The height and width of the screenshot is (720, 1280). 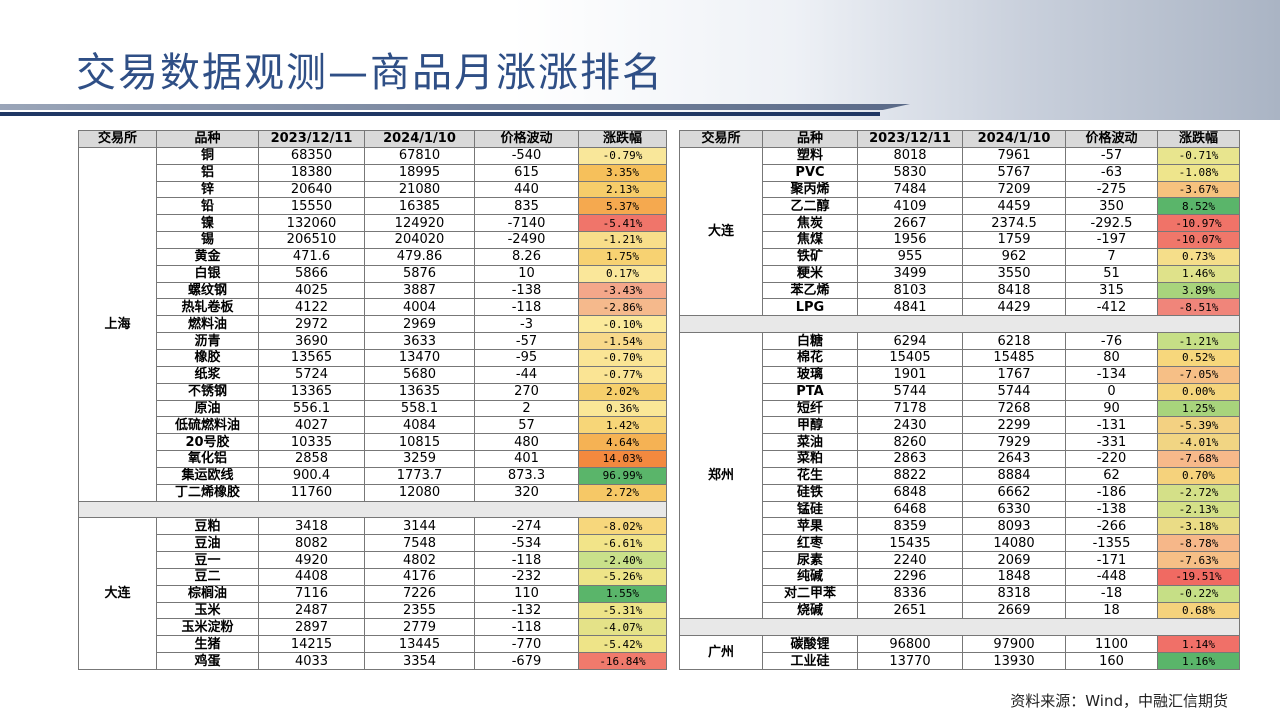 I want to click on change-cell: 8.26, so click(x=526, y=256).